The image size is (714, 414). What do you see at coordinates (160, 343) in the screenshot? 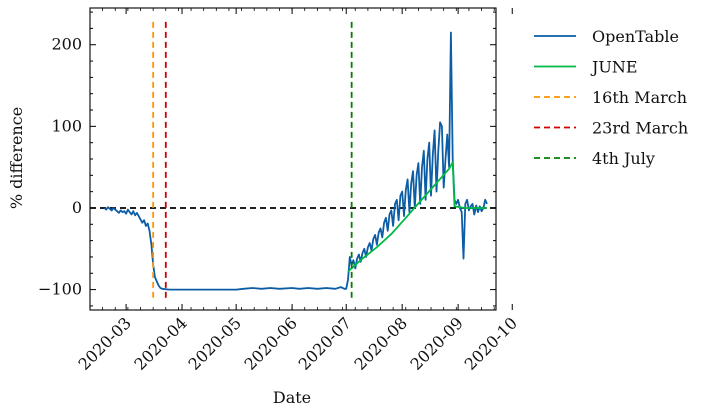
I see `x-tick-label: 2020-04` at bounding box center [160, 343].